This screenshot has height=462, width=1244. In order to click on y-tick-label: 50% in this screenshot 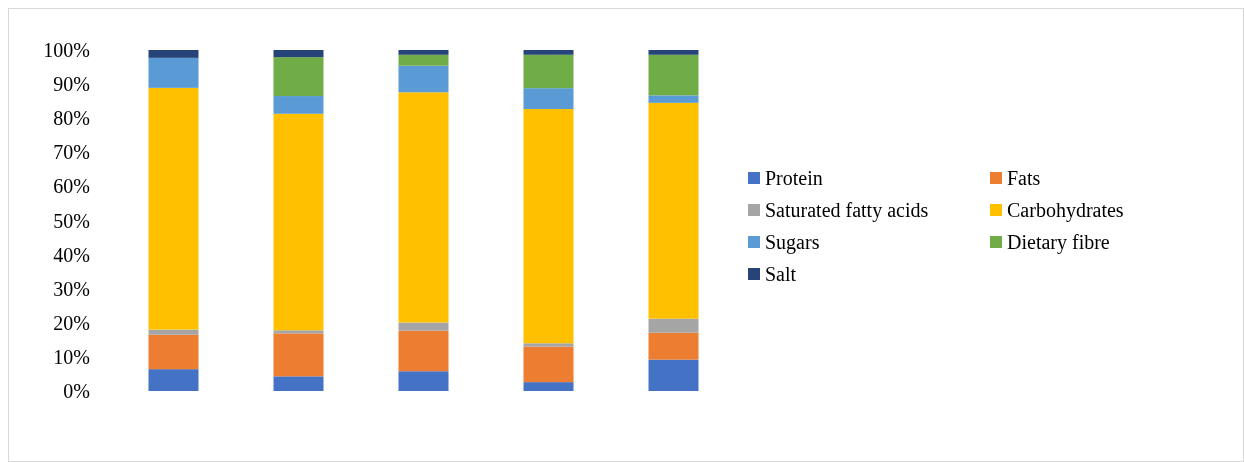, I will do `click(71, 220)`.